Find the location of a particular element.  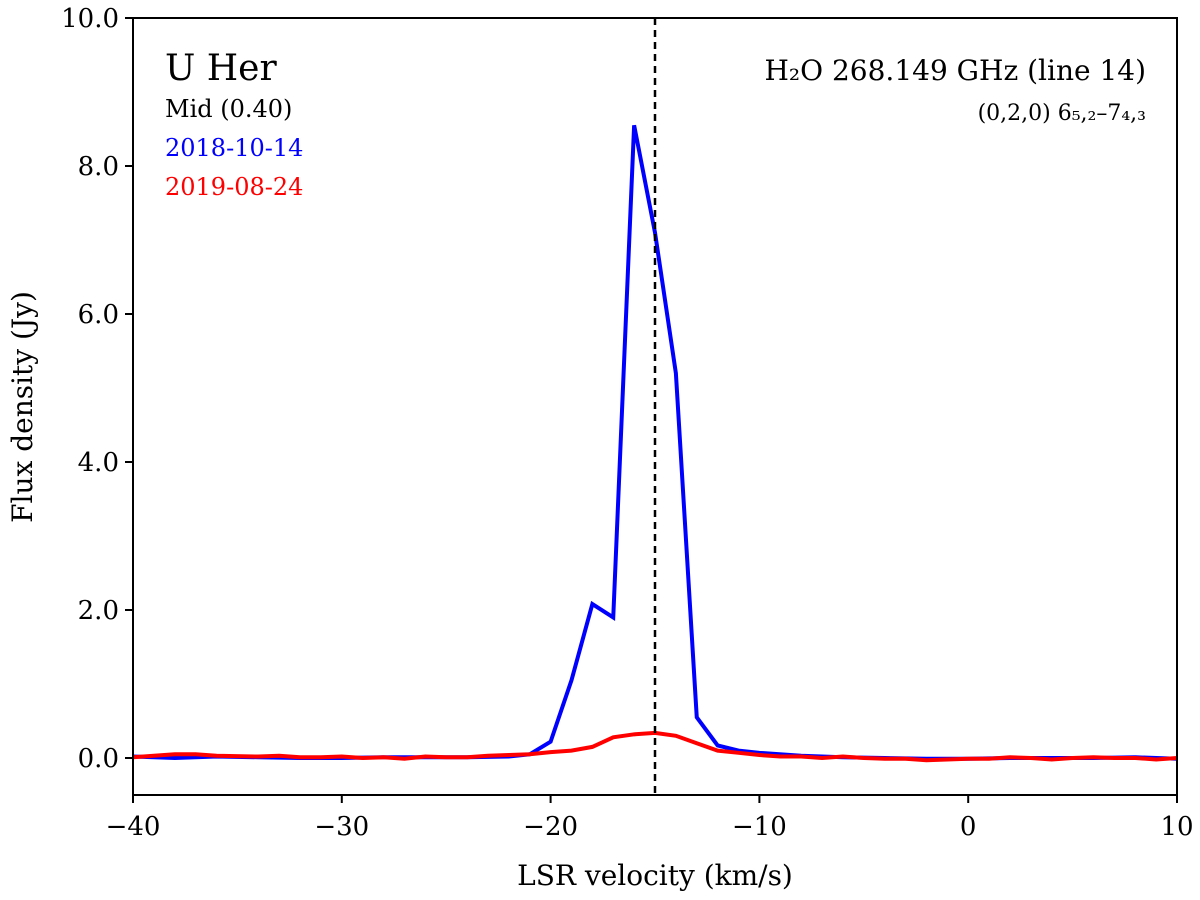

y-tick-label: 4.0 is located at coordinates (98, 463).